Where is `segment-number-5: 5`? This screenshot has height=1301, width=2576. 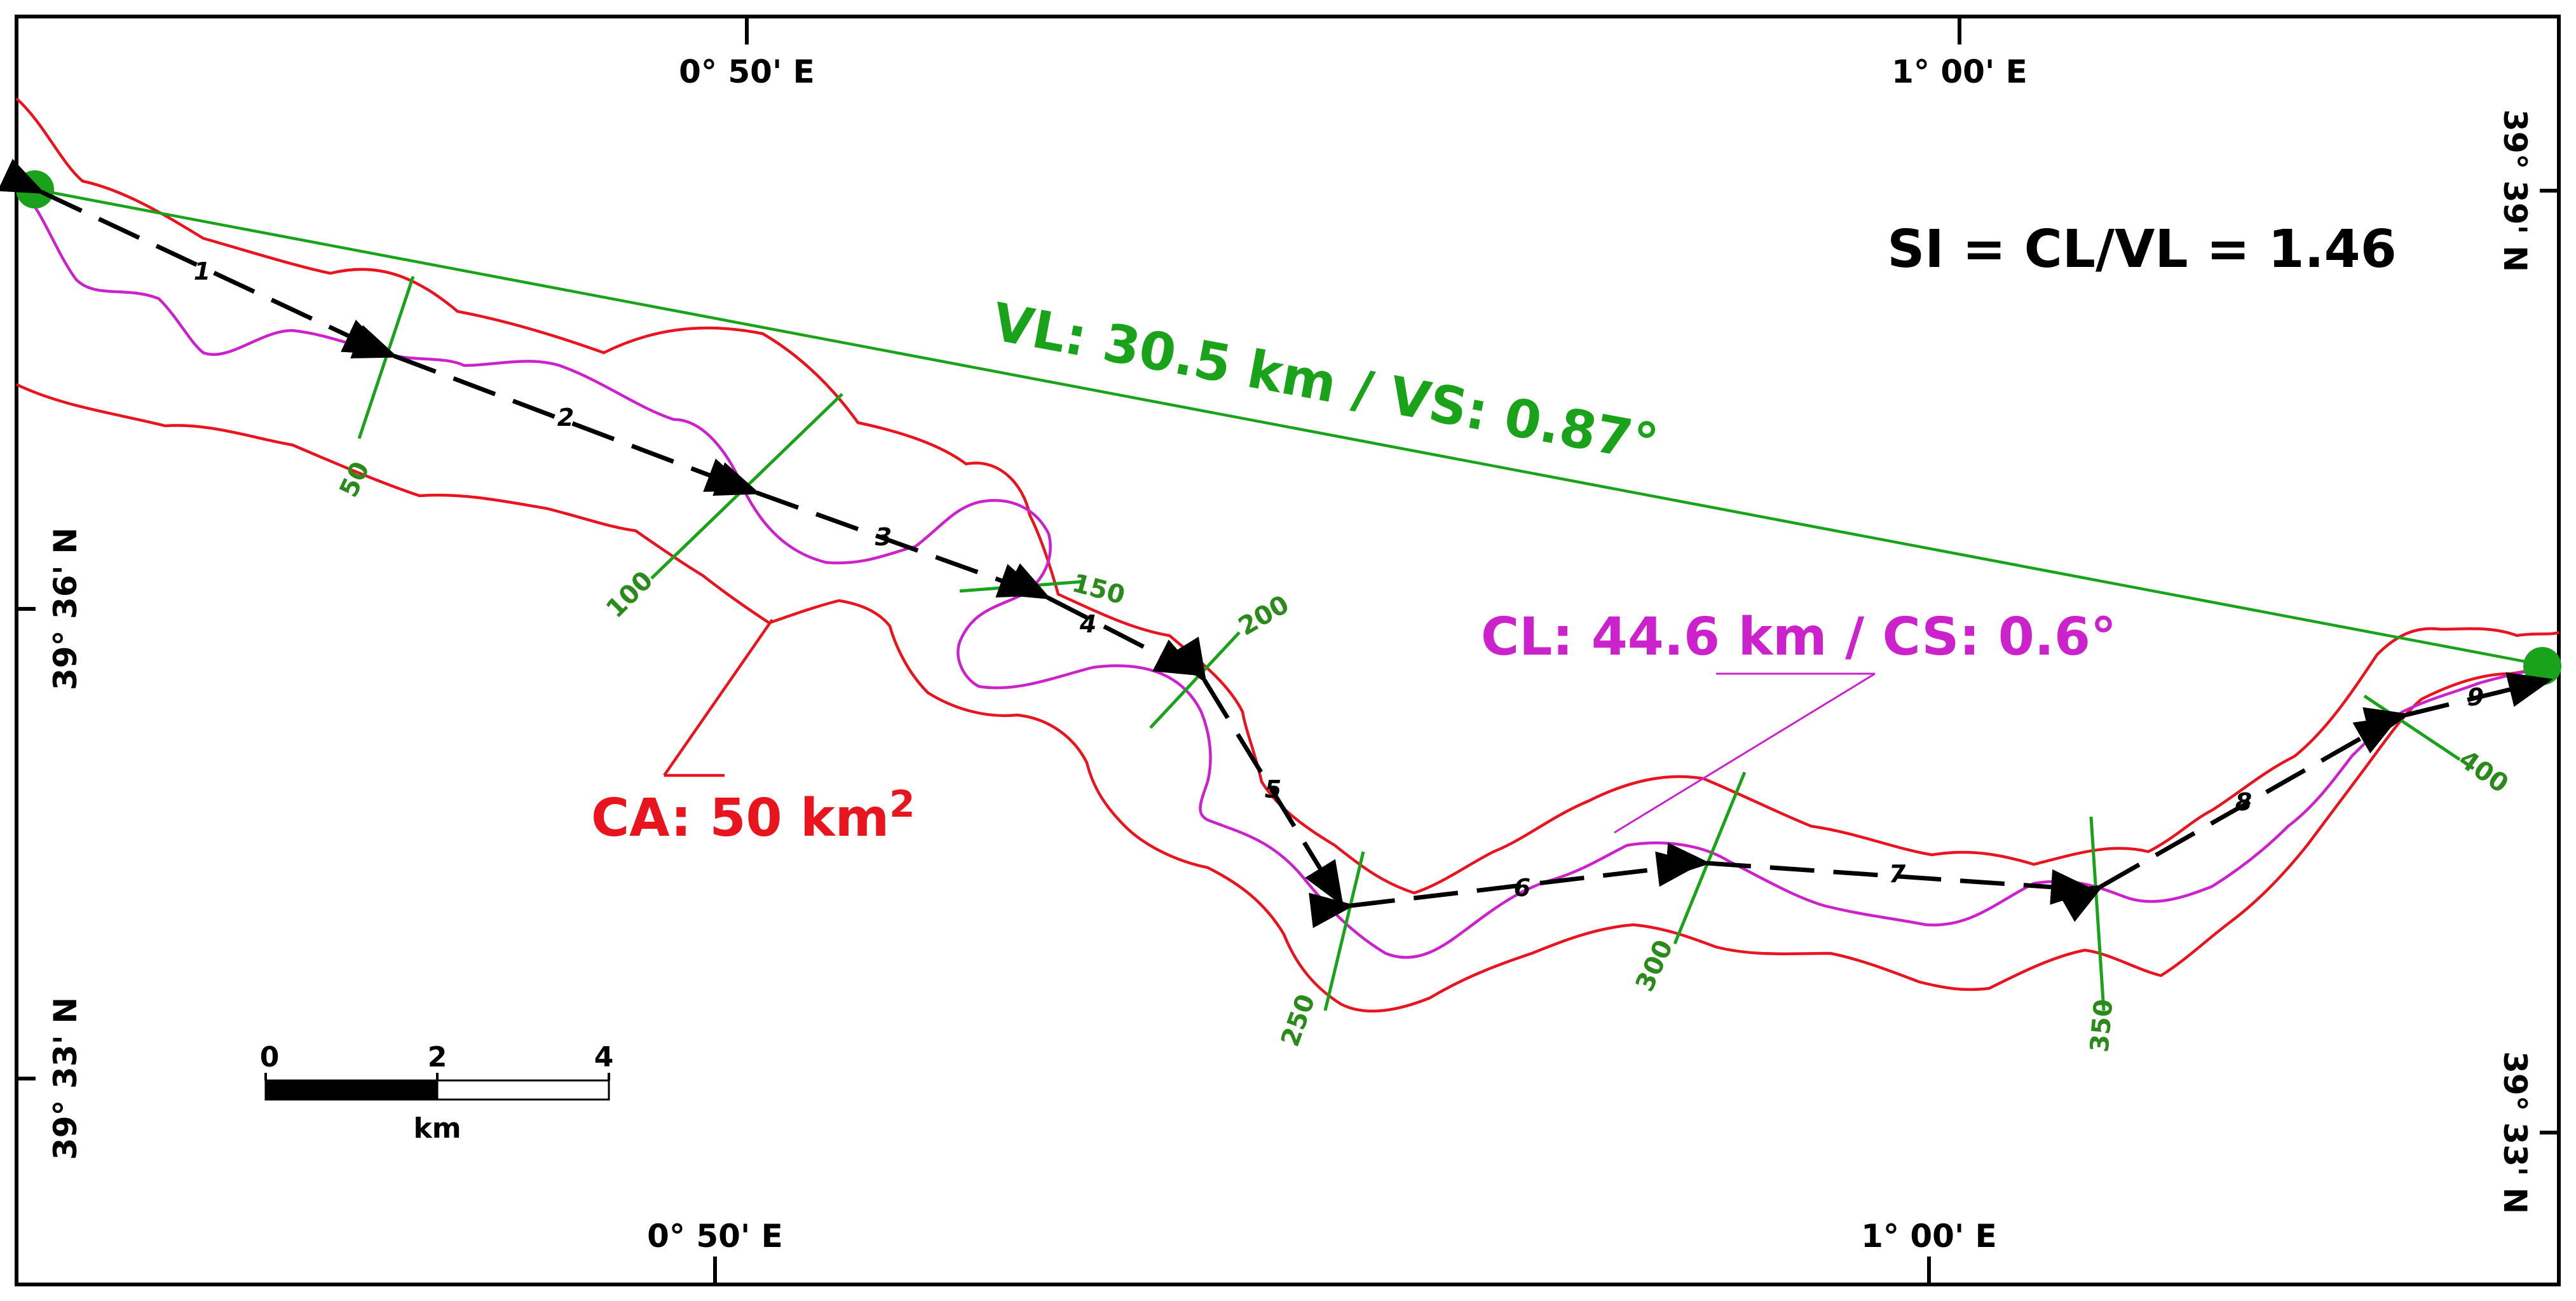 segment-number-5: 5 is located at coordinates (1273, 789).